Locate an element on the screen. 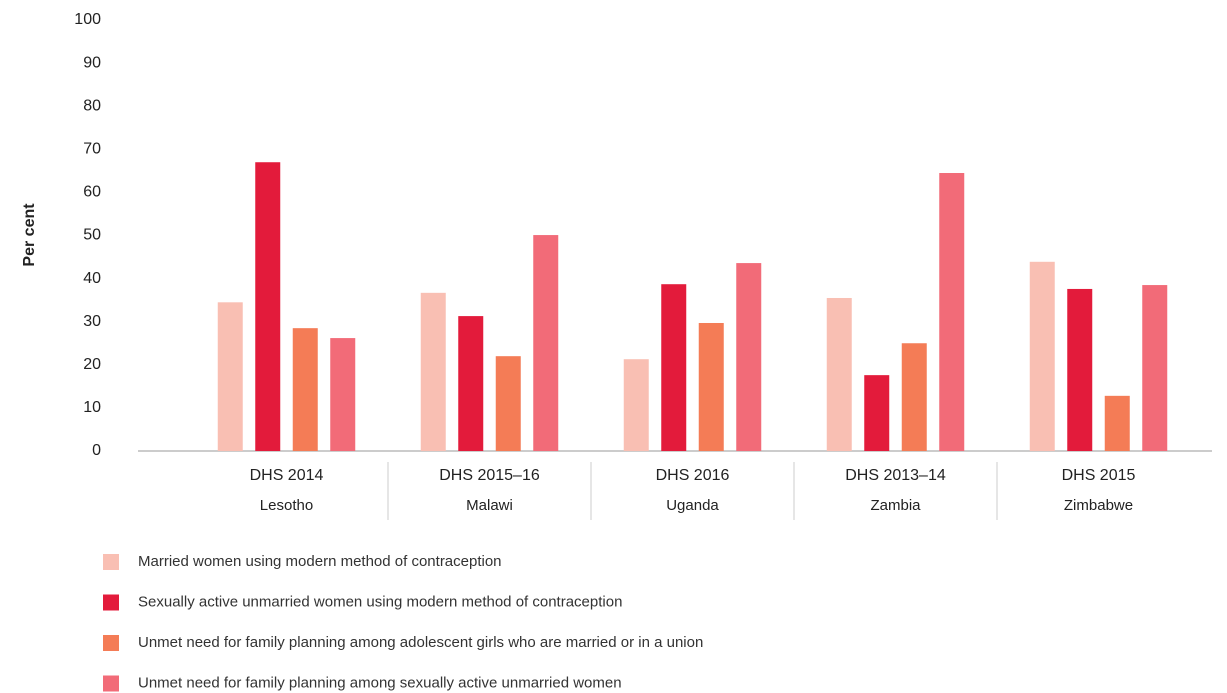 The image size is (1227, 693). x-group-label: Lesotho is located at coordinates (286, 505).